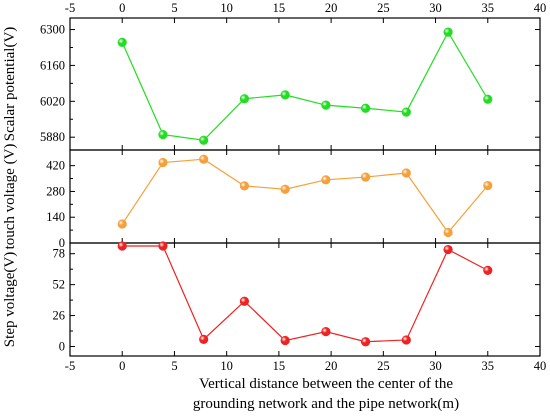 This screenshot has height=419, width=550. I want to click on x-tick-label-top: 10, so click(226, 8).